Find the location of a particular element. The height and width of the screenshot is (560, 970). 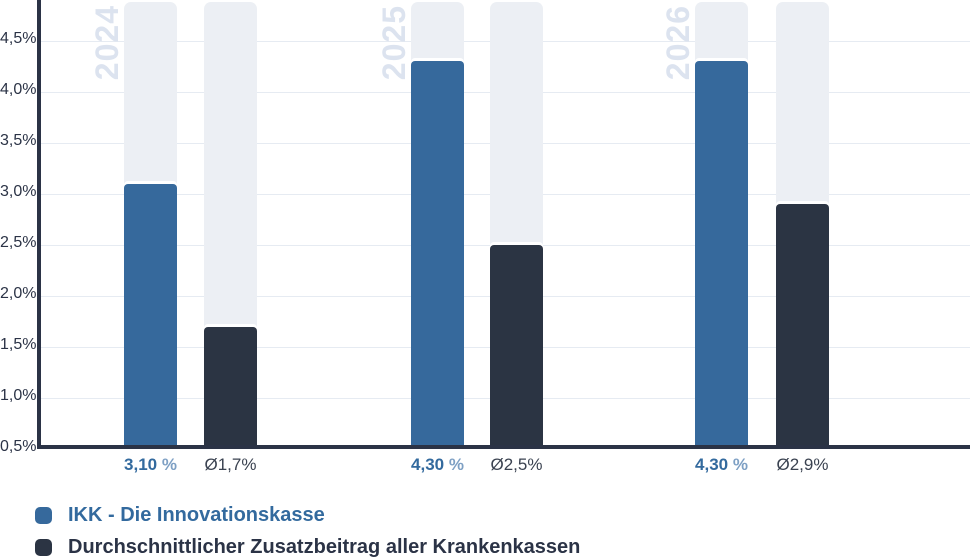

legend-swatch-average is located at coordinates (43, 547).